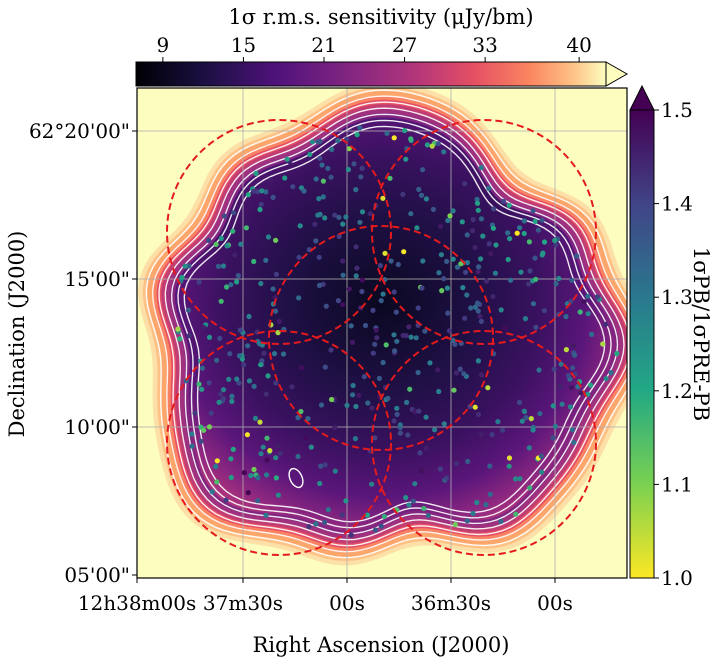 The width and height of the screenshot is (715, 665). I want to click on pointing-circle, so click(279, 443).